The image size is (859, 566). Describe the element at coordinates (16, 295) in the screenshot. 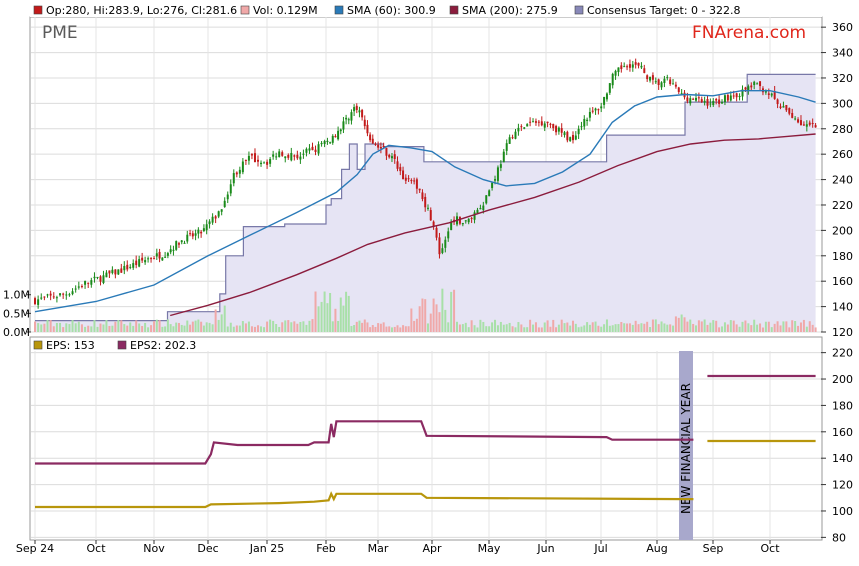

I see `vol-tick-label: 1.0M` at that location.